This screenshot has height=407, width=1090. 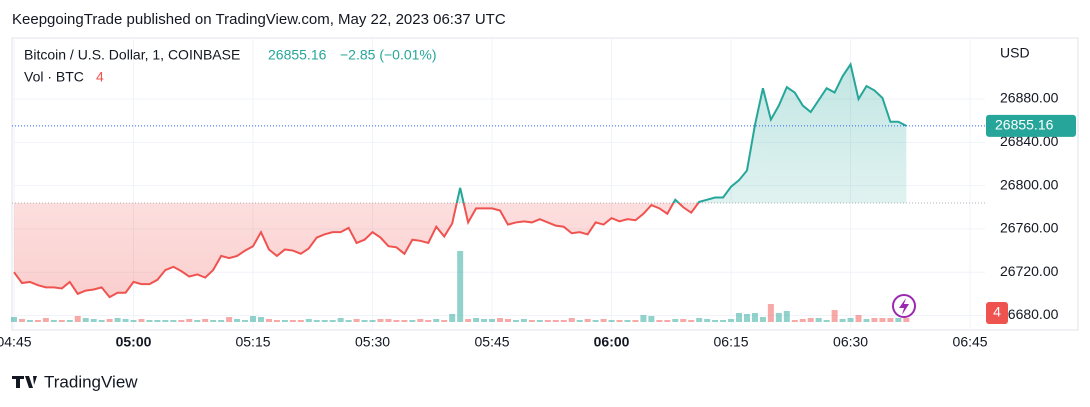 What do you see at coordinates (372, 342) in the screenshot?
I see `x-tick-label: 05:30` at bounding box center [372, 342].